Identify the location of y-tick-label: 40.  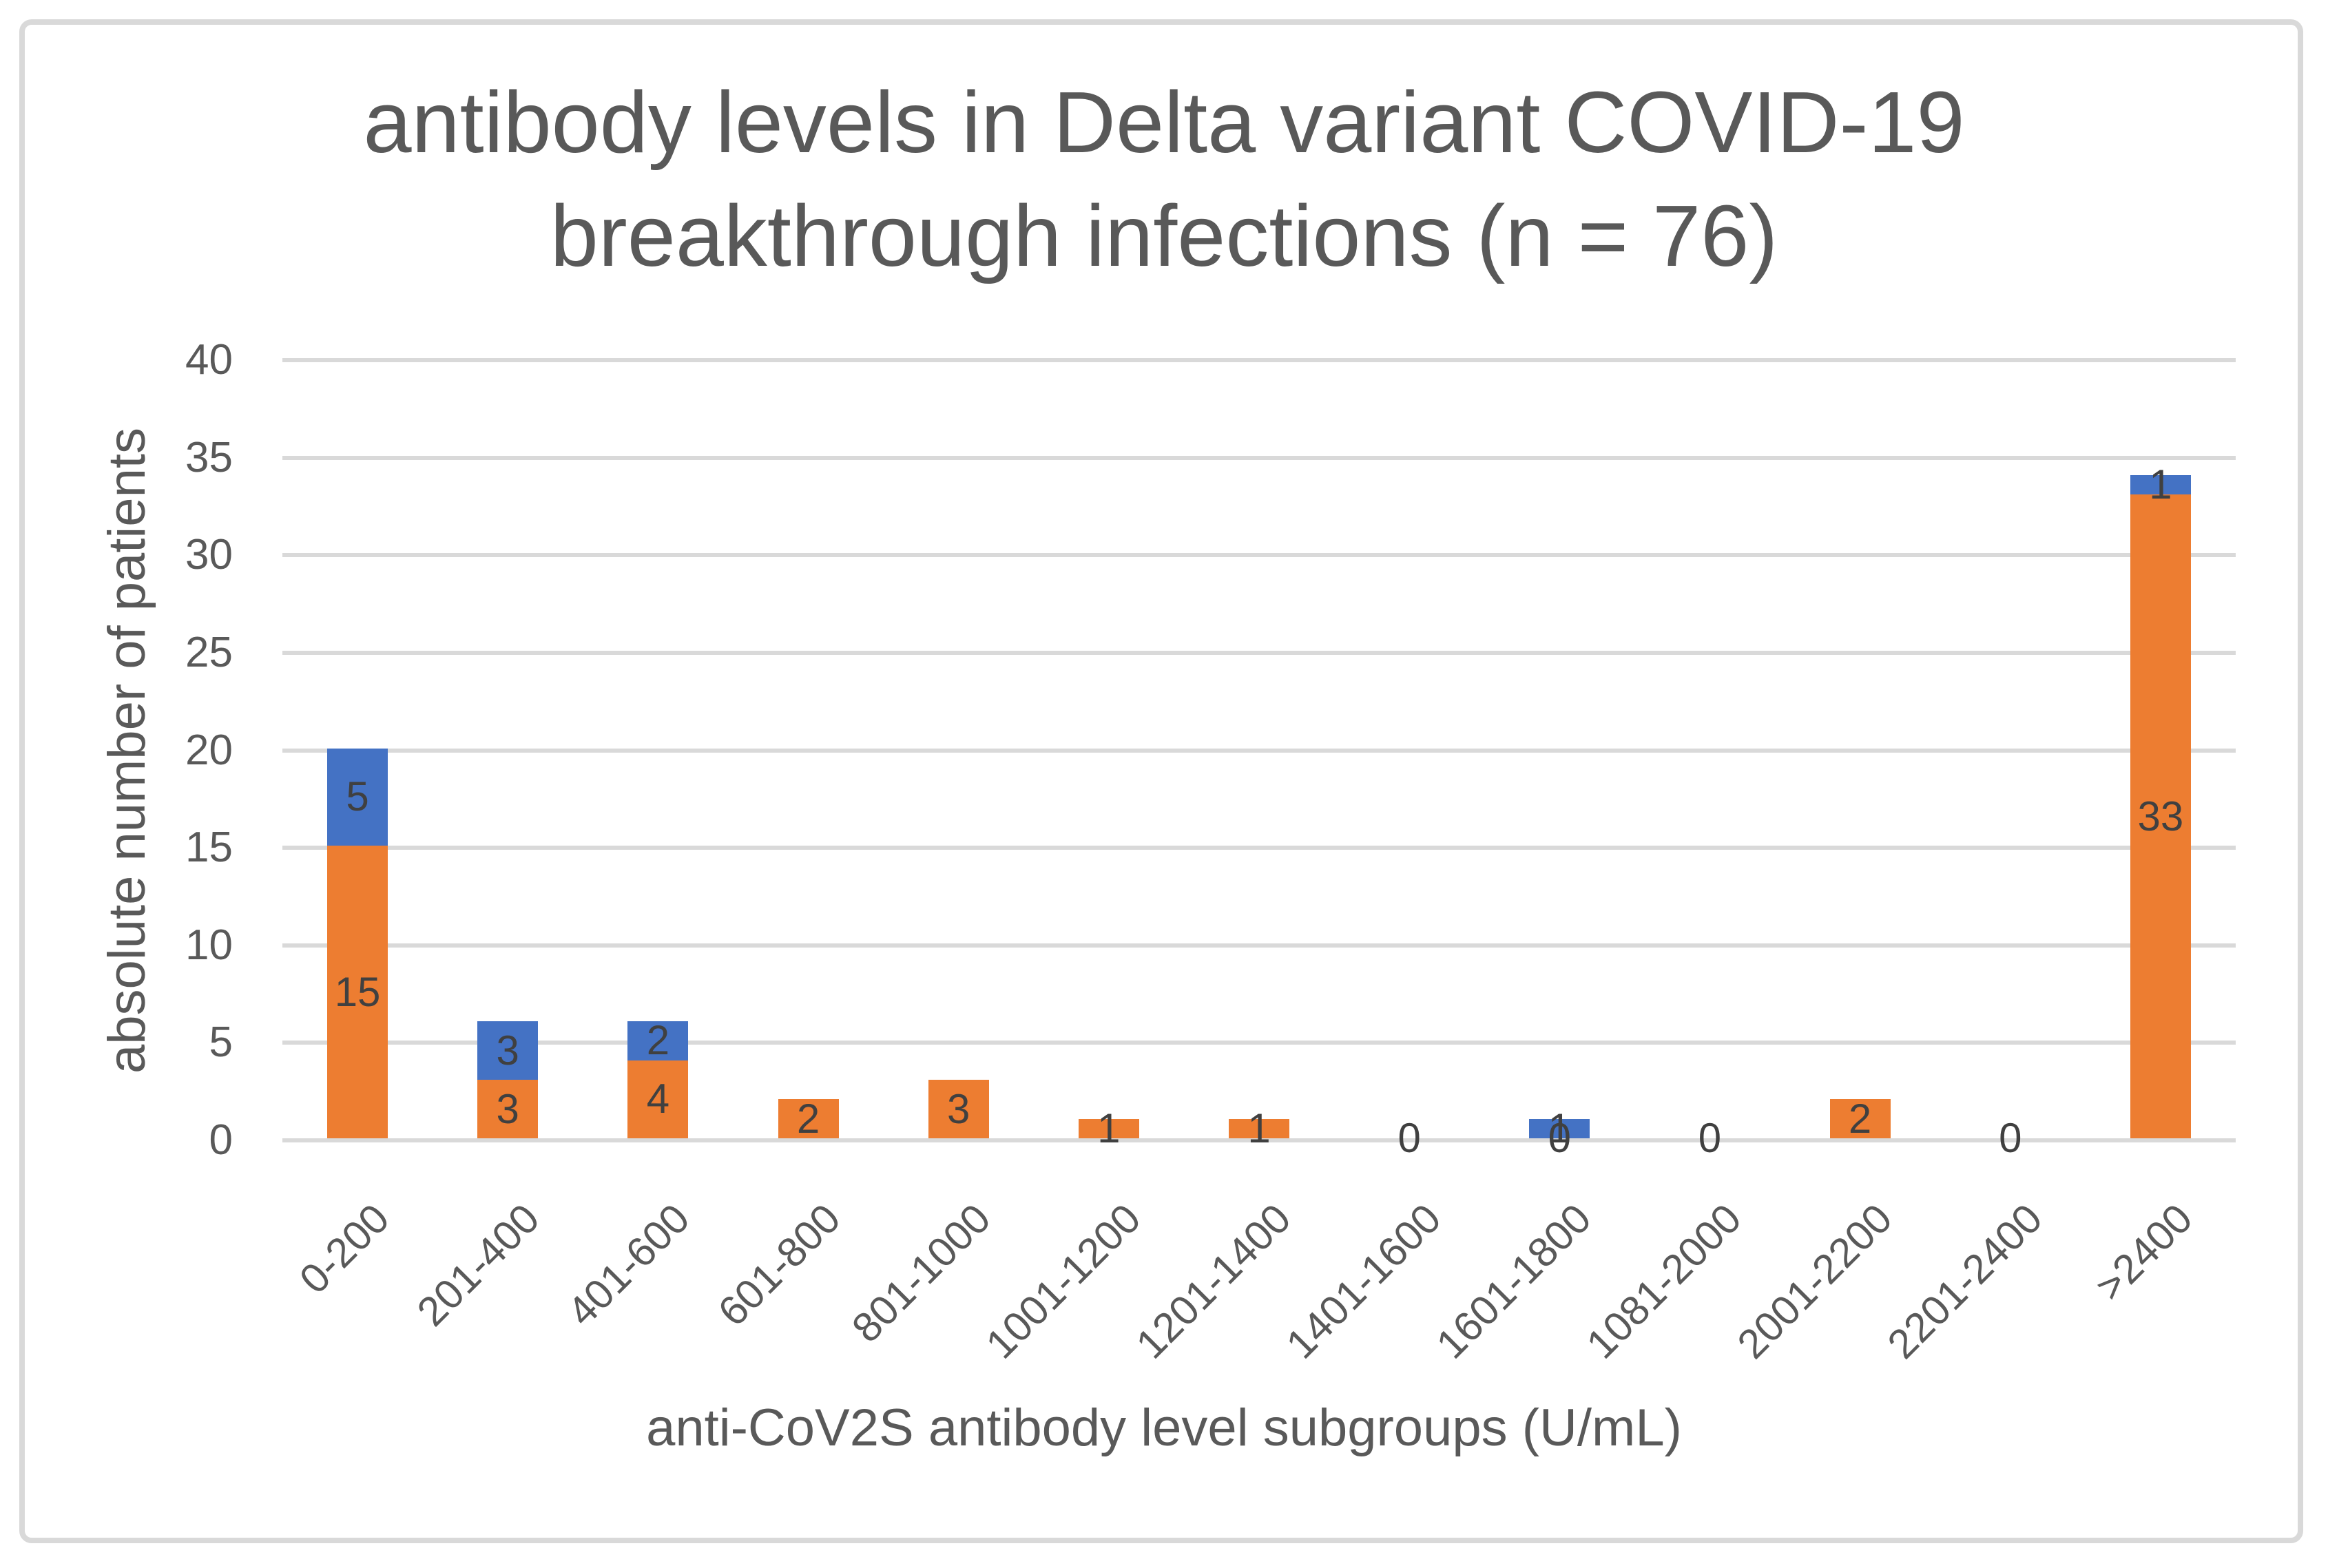
(209, 360).